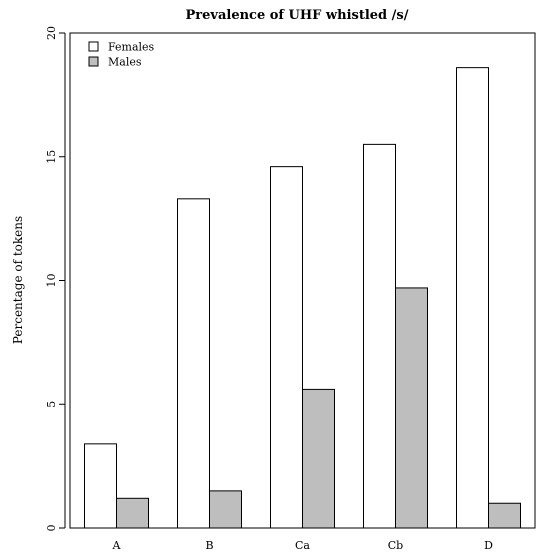 The height and width of the screenshot is (555, 541). What do you see at coordinates (93, 61) in the screenshot?
I see `legend-swatch-males` at bounding box center [93, 61].